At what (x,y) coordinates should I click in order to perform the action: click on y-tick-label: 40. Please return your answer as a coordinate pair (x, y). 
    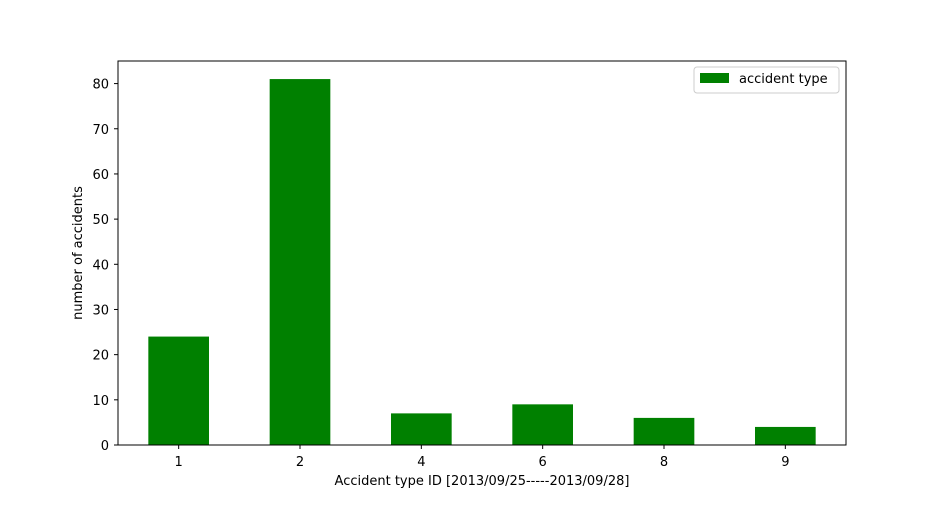
    Looking at the image, I should click on (100, 265).